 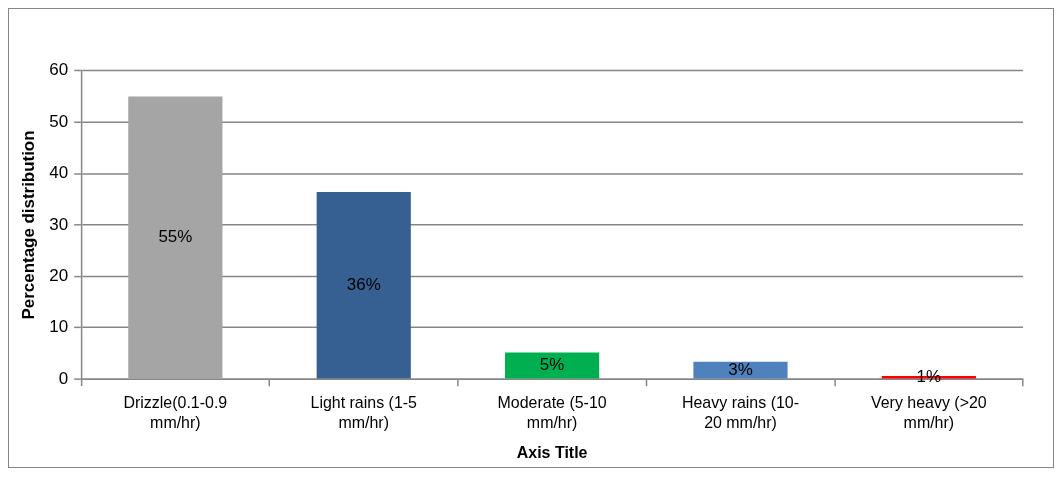 What do you see at coordinates (740, 369) in the screenshot?
I see `data-label: 3%` at bounding box center [740, 369].